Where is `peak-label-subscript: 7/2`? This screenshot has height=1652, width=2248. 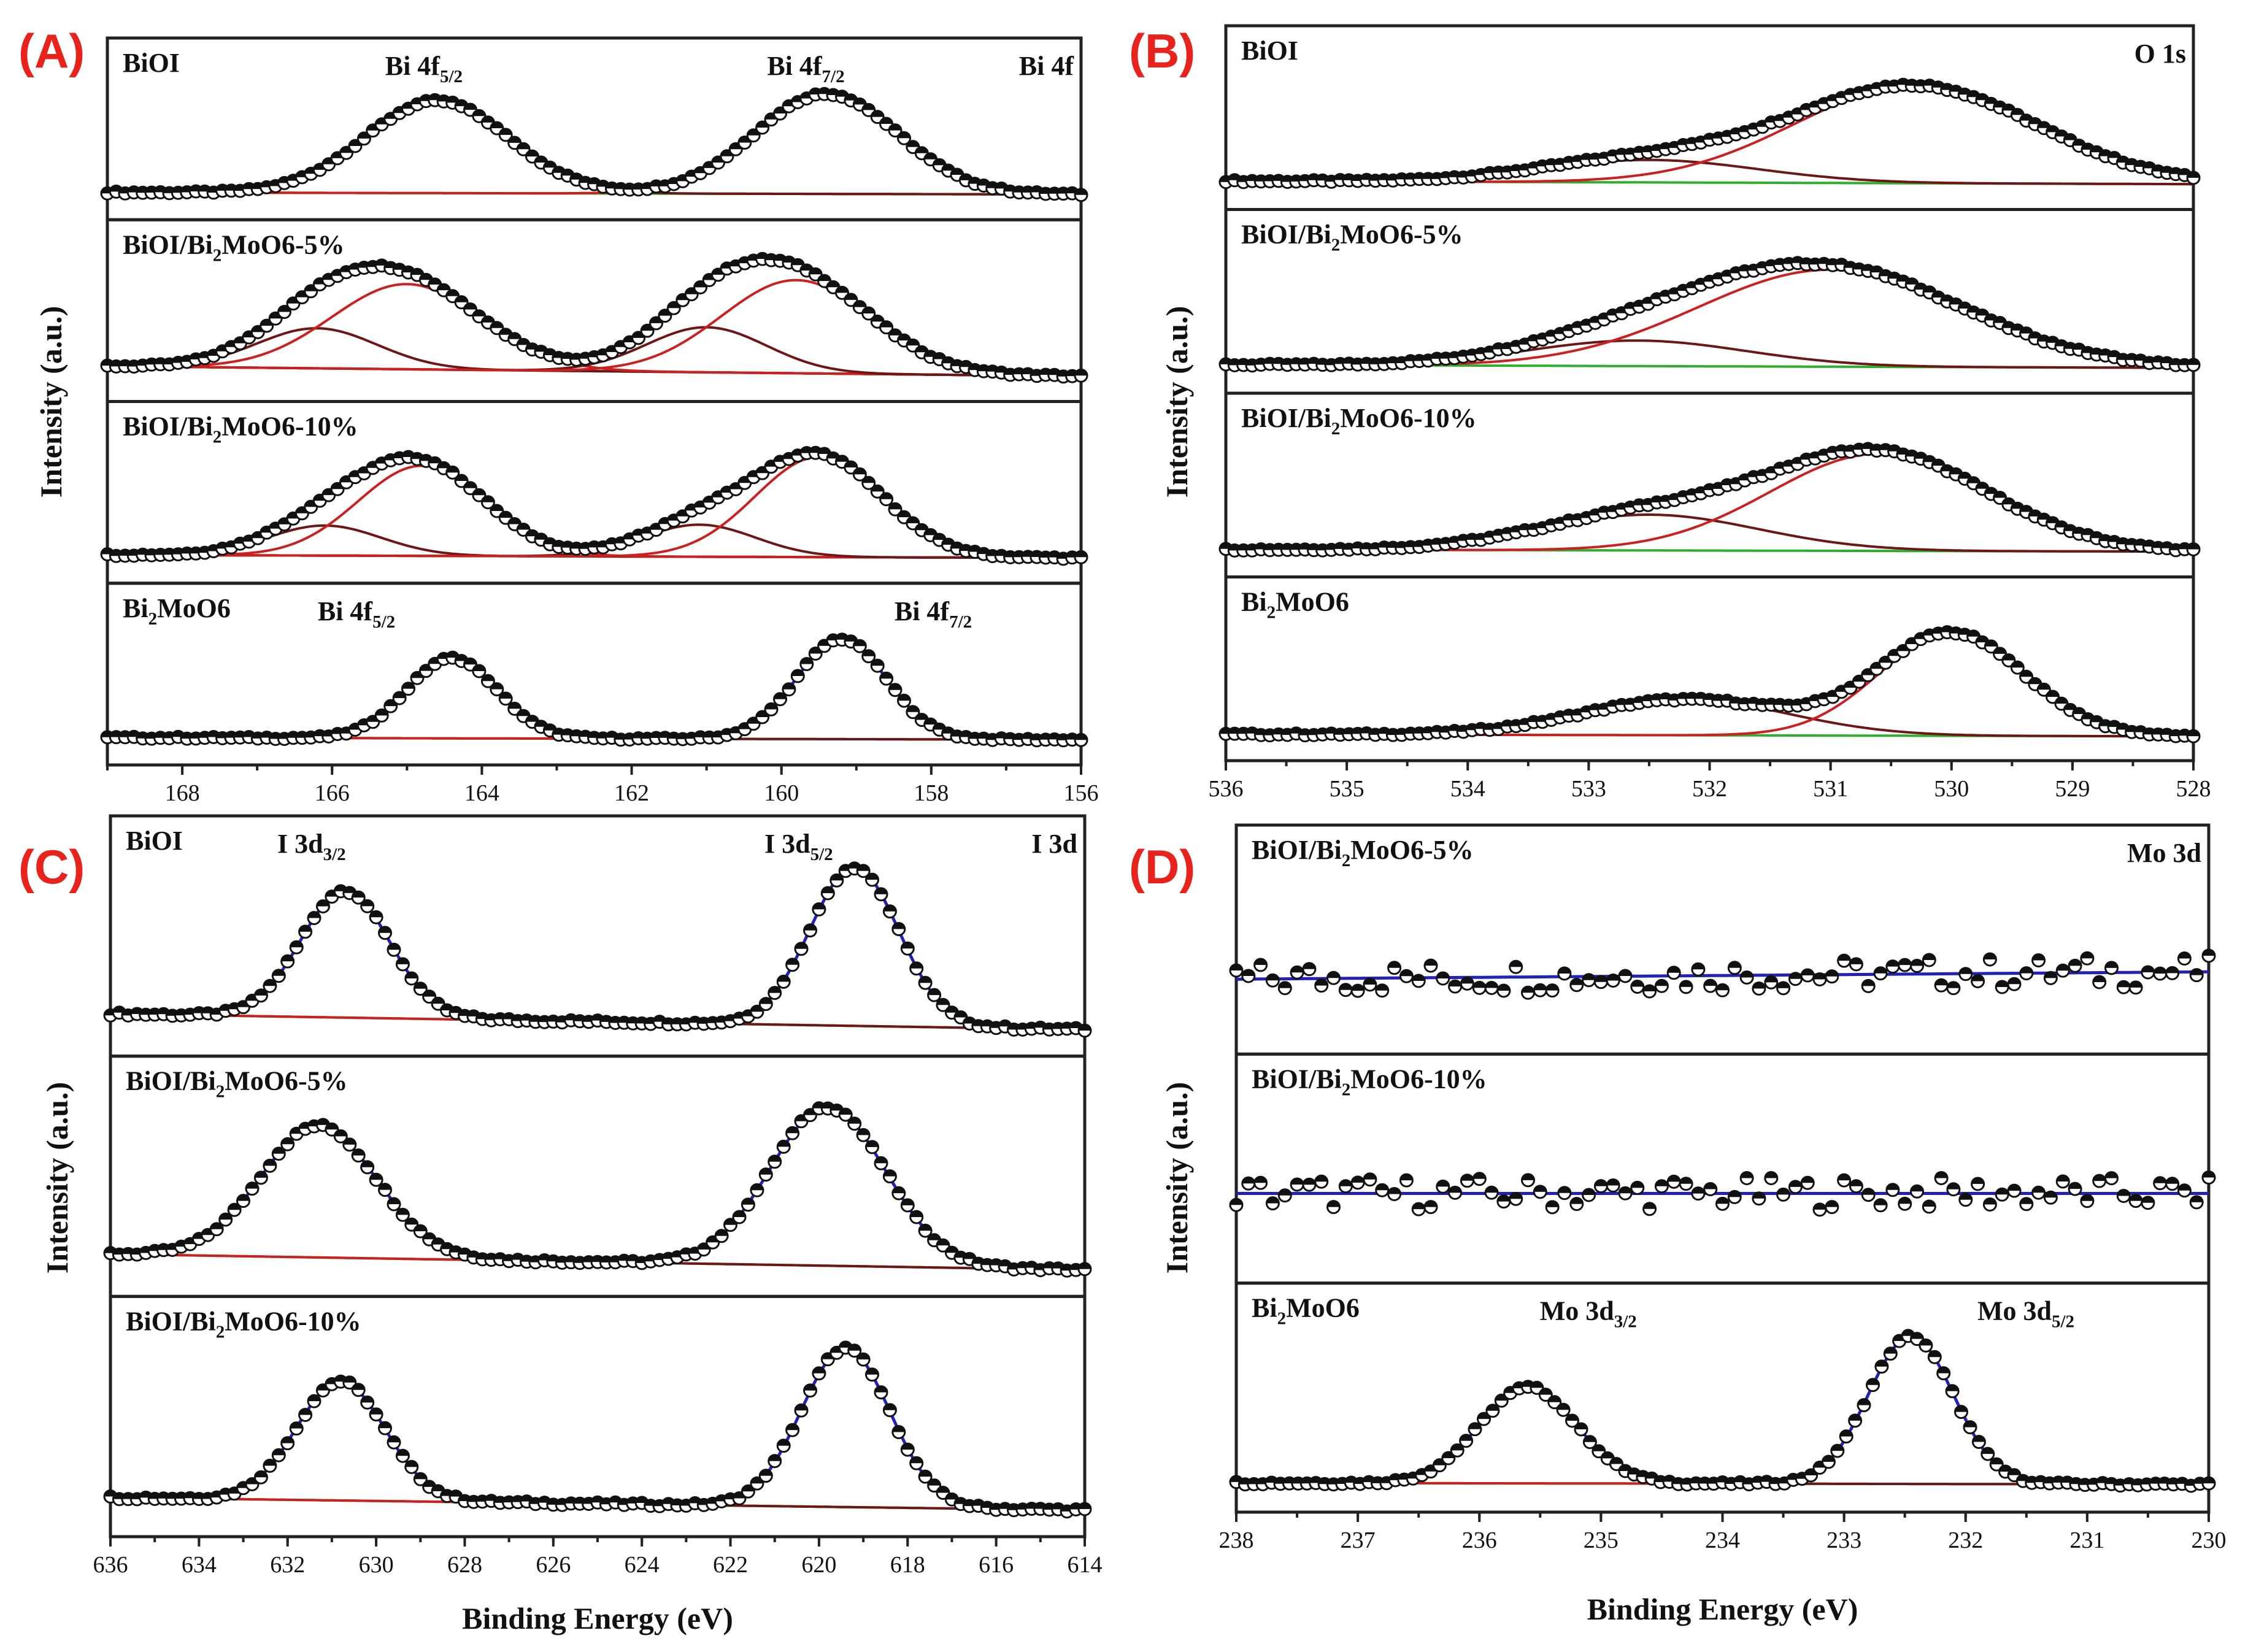
peak-label-subscript: 7/2 is located at coordinates (961, 622).